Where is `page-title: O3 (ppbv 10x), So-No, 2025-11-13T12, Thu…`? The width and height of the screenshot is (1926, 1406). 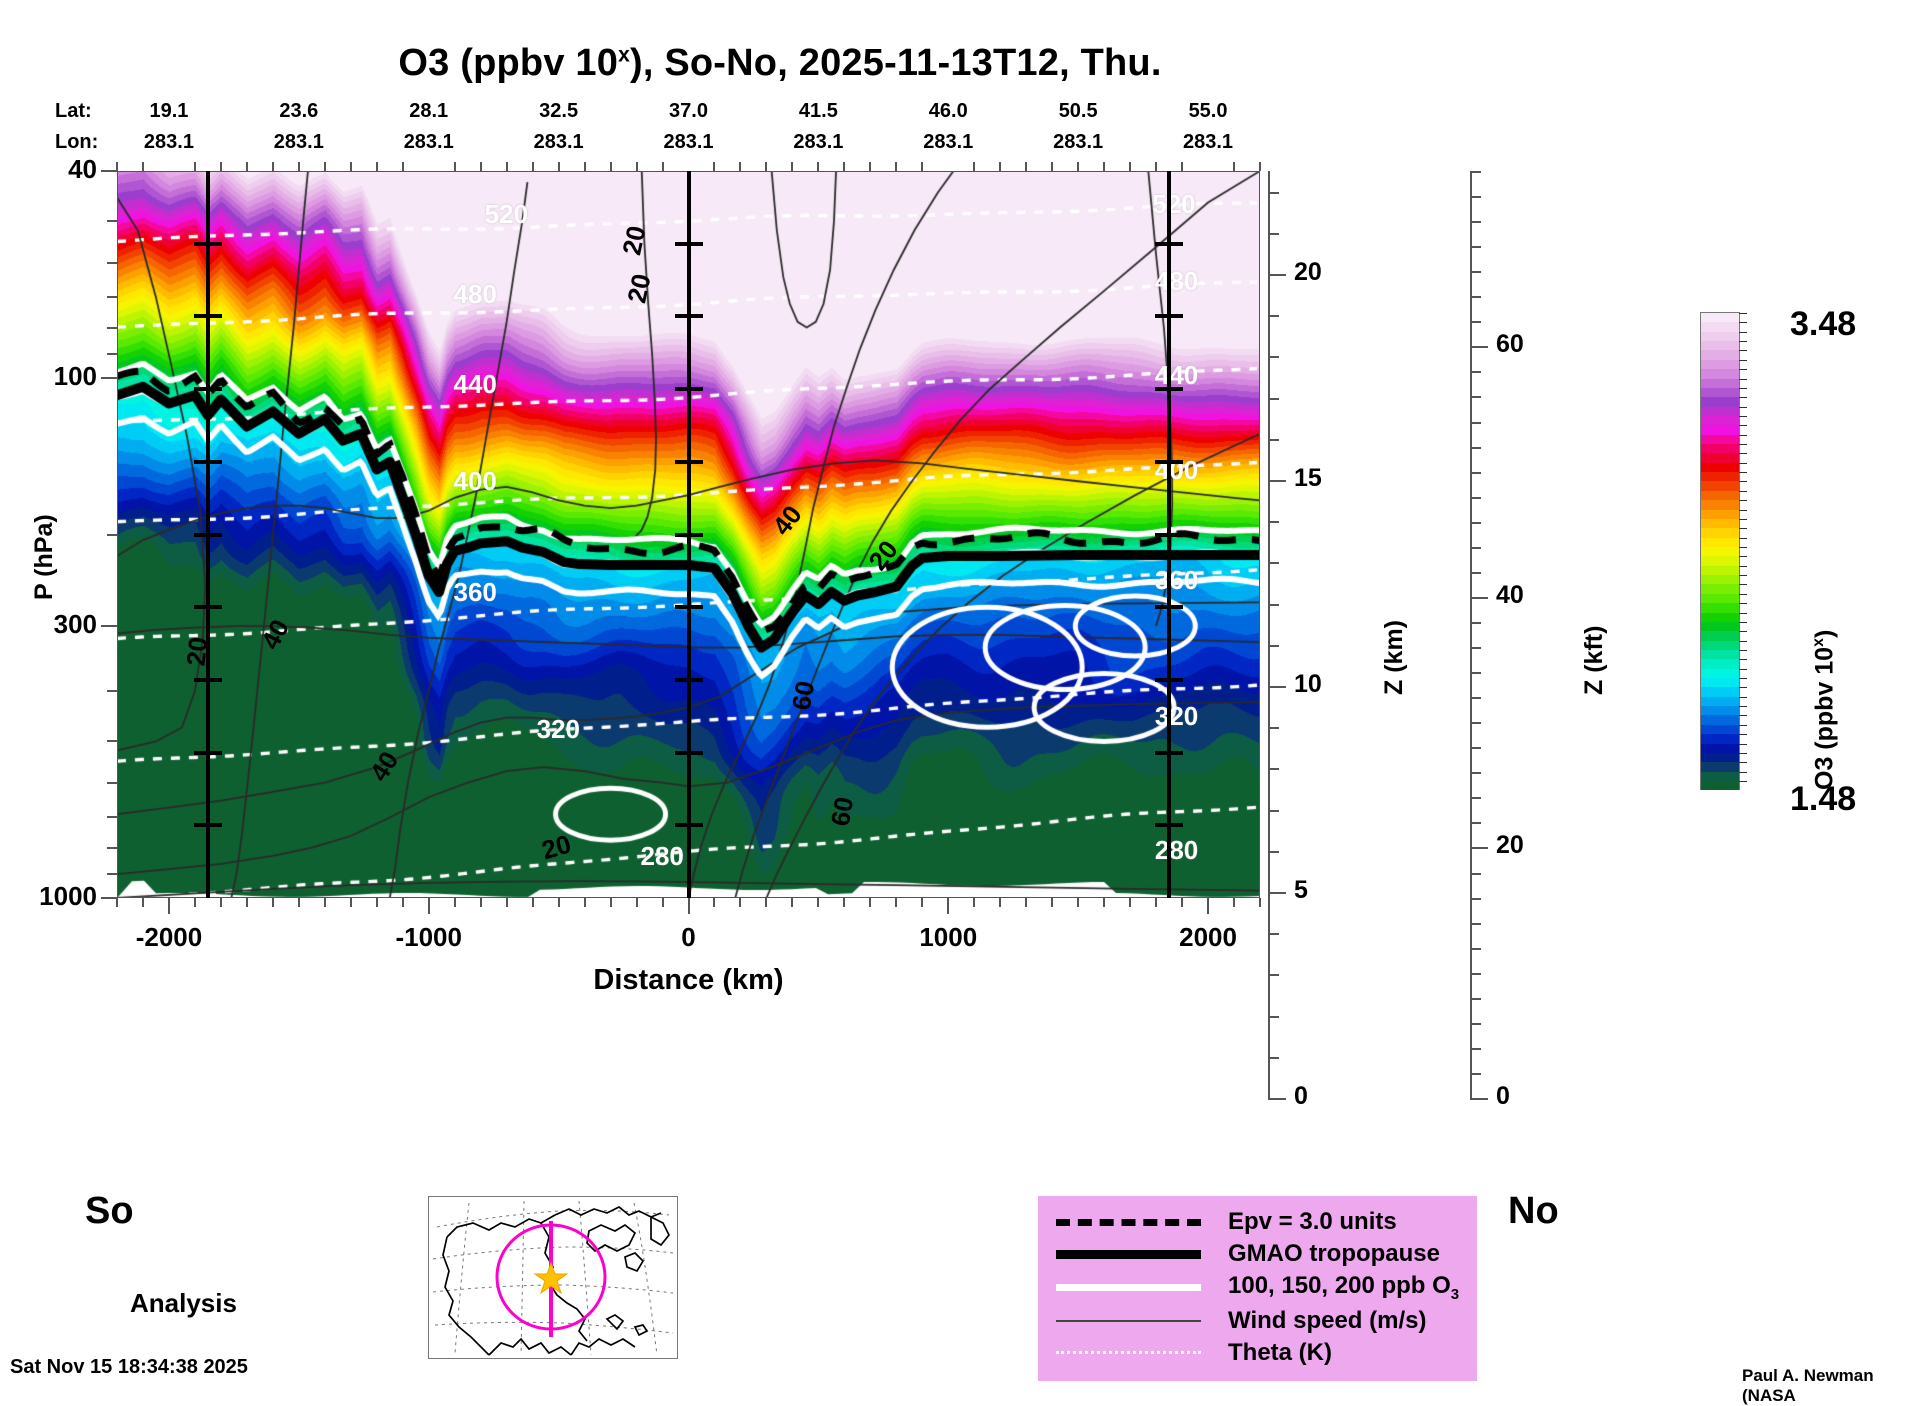
page-title: O3 (ppbv 10x), So-No, 2025-11-13T12, Thu… is located at coordinates (780, 63).